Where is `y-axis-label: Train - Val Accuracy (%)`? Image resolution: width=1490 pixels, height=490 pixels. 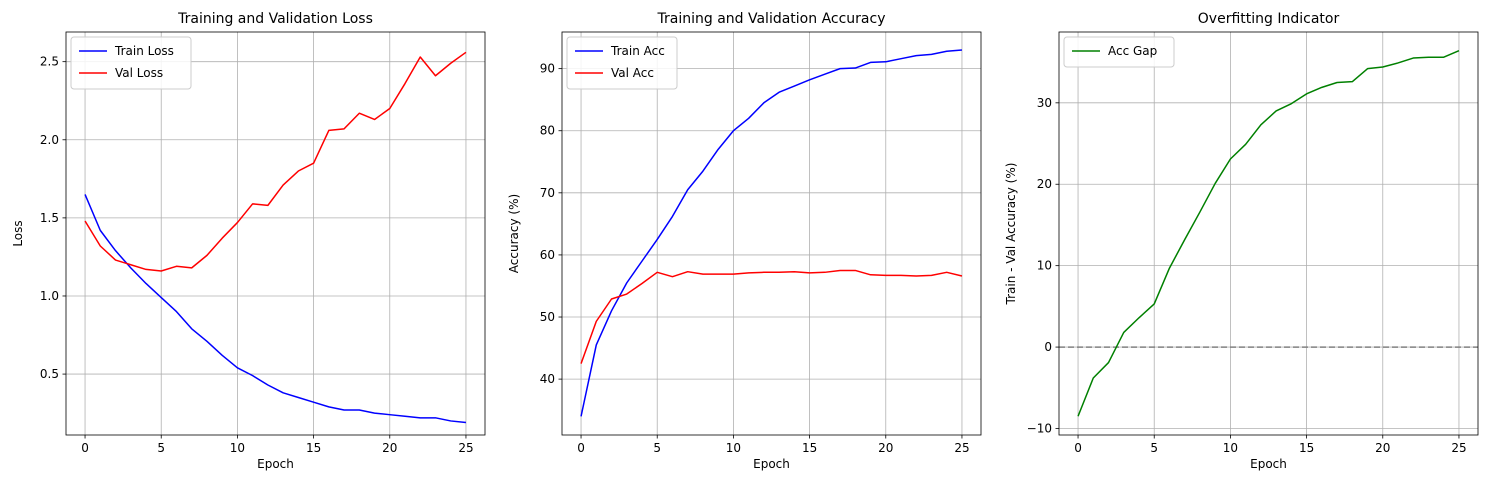
y-axis-label: Train - Val Accuracy (%) is located at coordinates (1011, 234).